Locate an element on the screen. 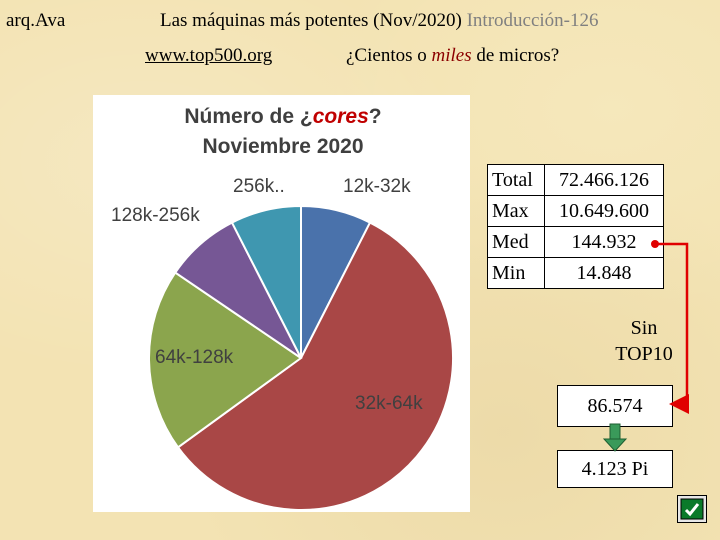 This screenshot has width=720, height=540. question-emphasis: miles is located at coordinates (451, 55).